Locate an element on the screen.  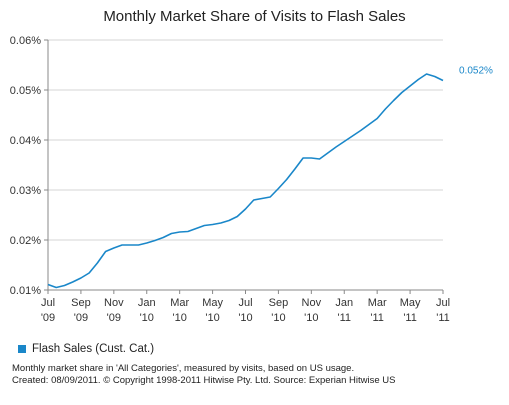
x-tick-label-year-2: '09 is located at coordinates (114, 318).